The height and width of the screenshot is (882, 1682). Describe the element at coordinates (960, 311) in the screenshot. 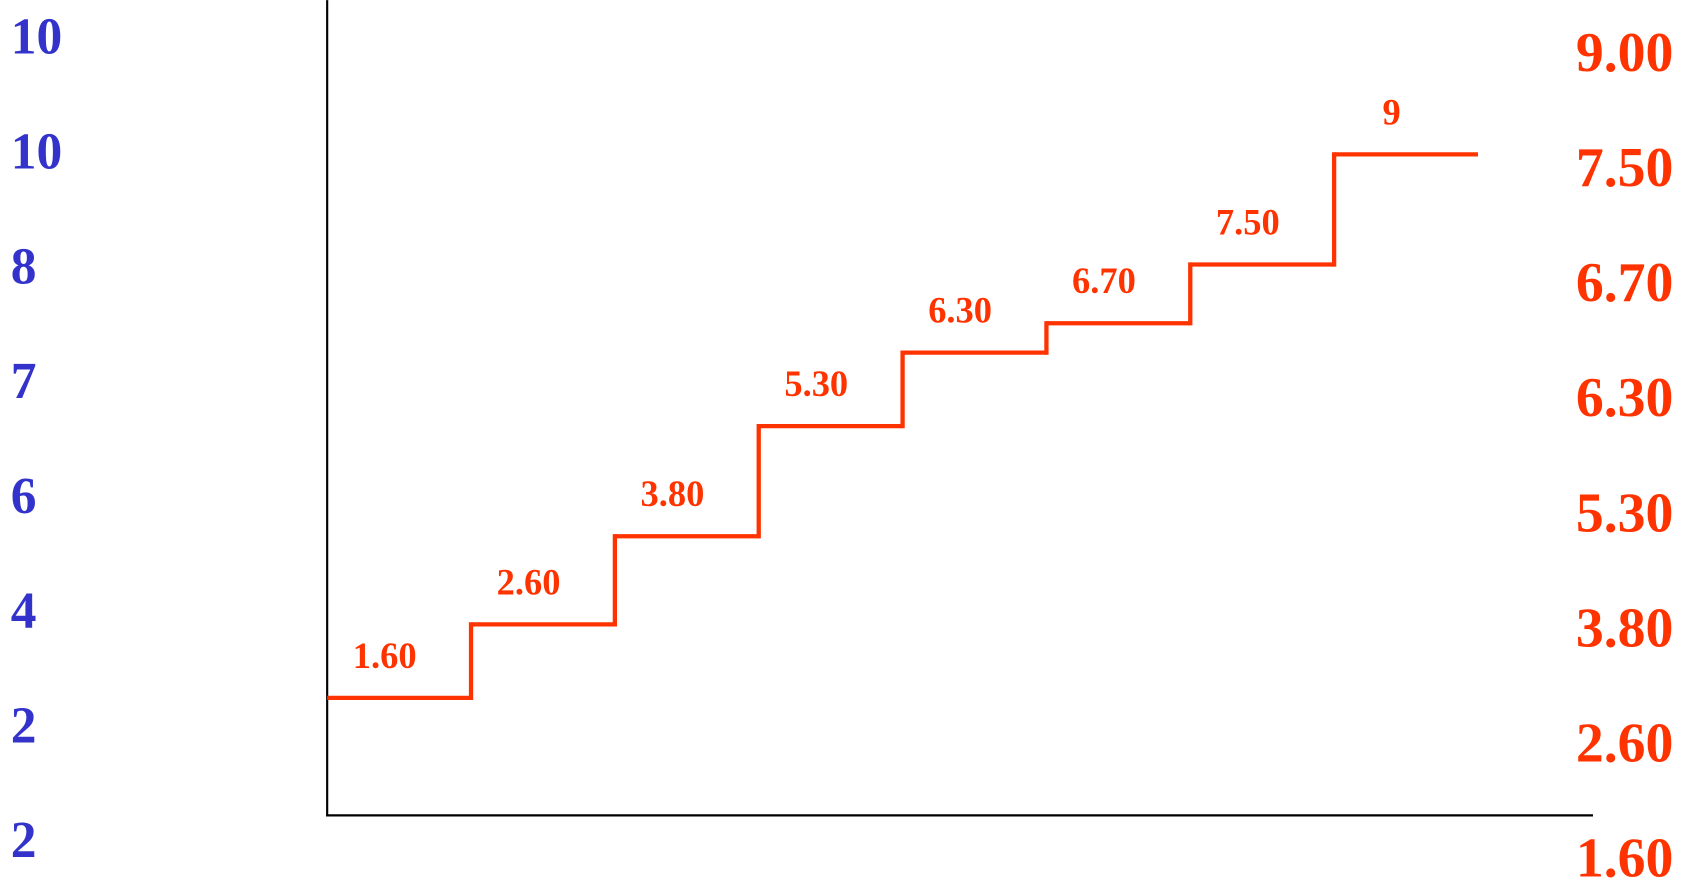

I see `data-label: 6.30` at that location.